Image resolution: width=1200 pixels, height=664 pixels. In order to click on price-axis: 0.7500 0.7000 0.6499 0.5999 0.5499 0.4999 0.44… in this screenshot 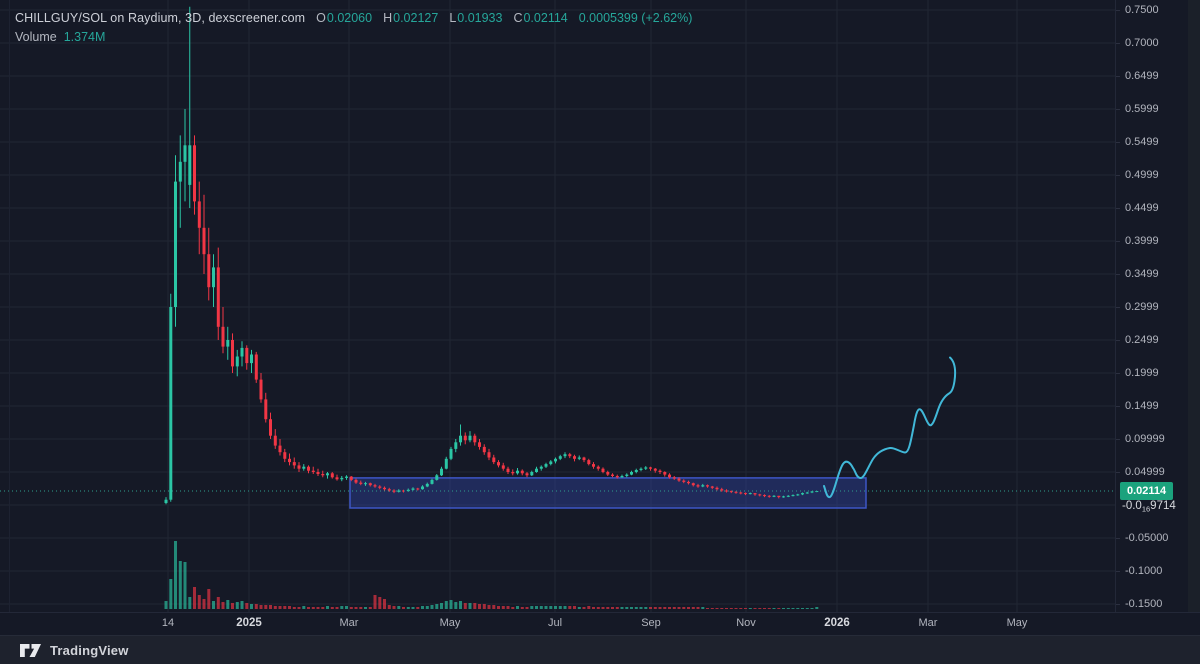, I will do `click(1157, 306)`.